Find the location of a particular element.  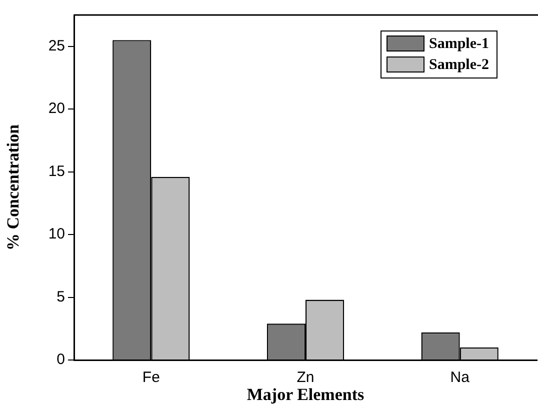

y-tick-label: 10 is located at coordinates (56, 234).